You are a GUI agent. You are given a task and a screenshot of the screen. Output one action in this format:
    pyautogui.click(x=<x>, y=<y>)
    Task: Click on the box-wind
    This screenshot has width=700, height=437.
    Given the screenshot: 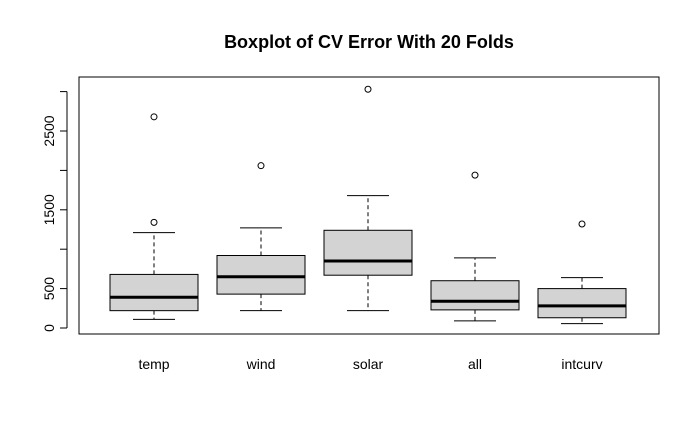 What is the action you would take?
    pyautogui.click(x=261, y=237)
    